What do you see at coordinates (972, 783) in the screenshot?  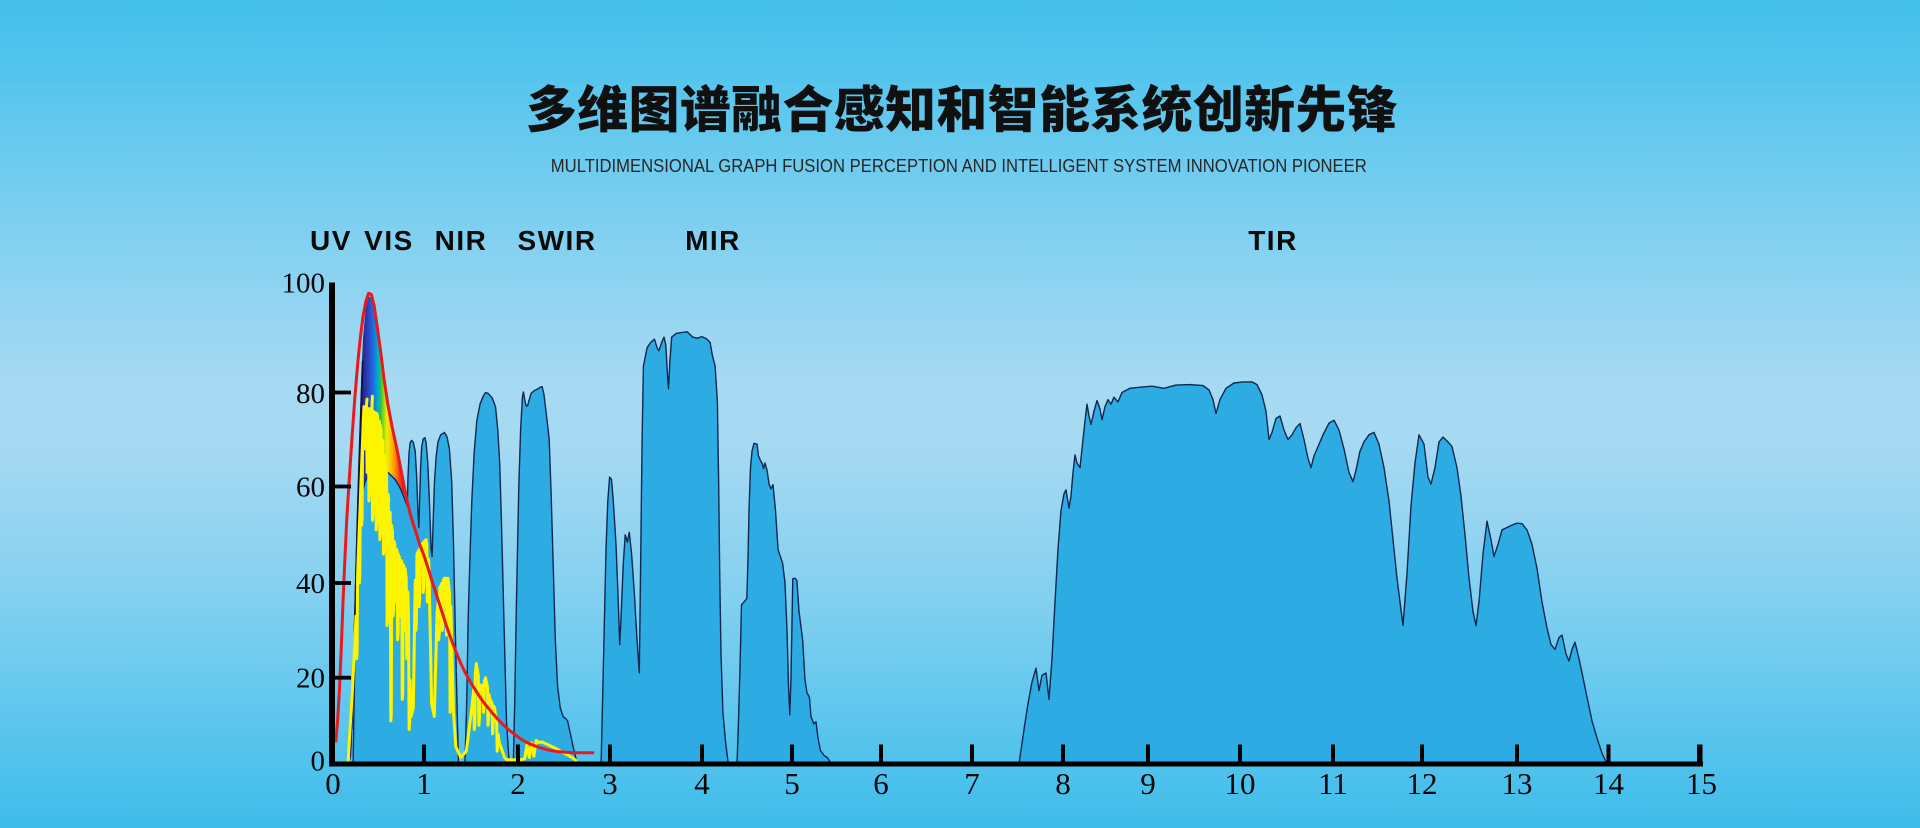 I see `svg-text: 7` at bounding box center [972, 783].